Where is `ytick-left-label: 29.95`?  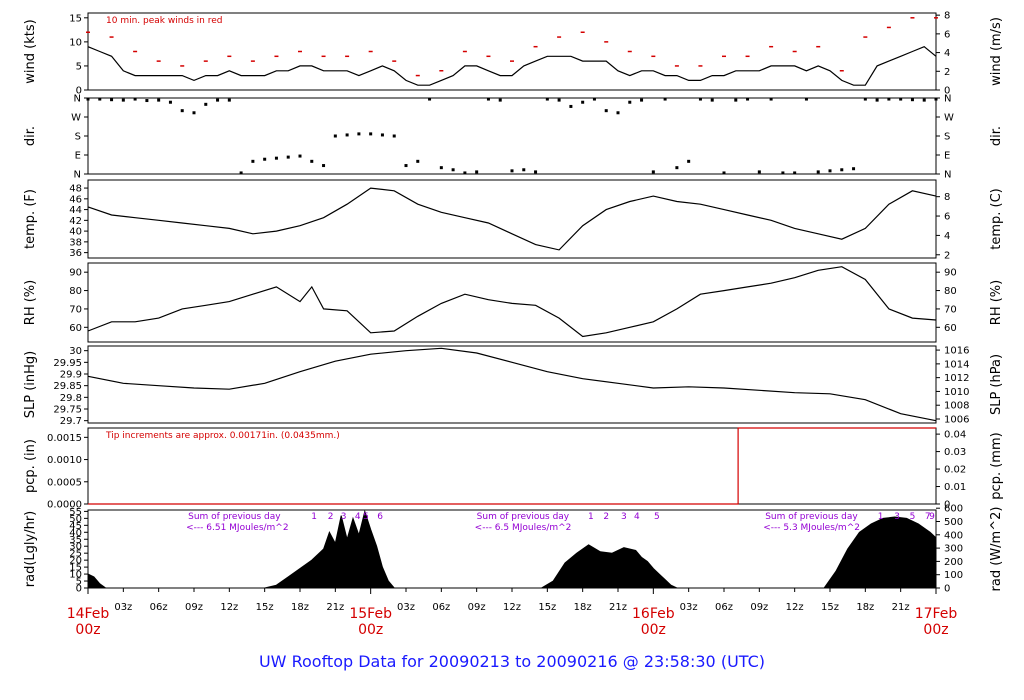 ytick-left-label: 29.95 is located at coordinates (67, 363).